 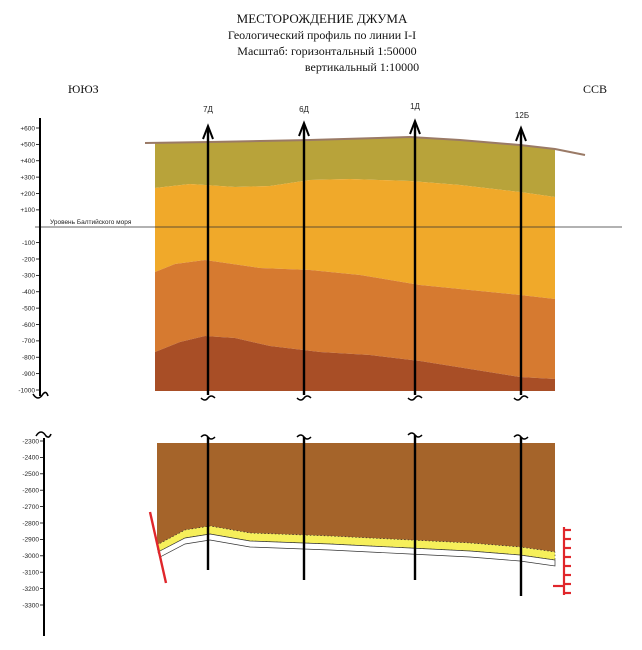 What do you see at coordinates (30, 589) in the screenshot?
I see `axis-tick-label: -3200` at bounding box center [30, 589].